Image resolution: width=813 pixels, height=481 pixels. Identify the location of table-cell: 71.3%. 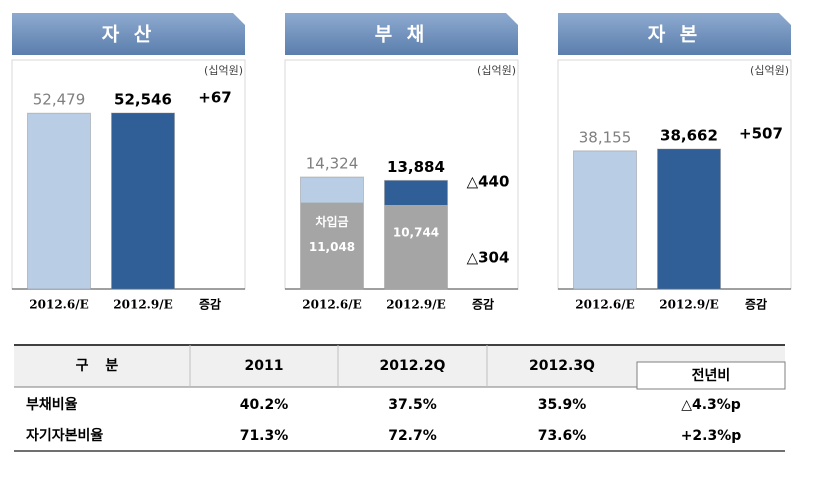
(264, 436).